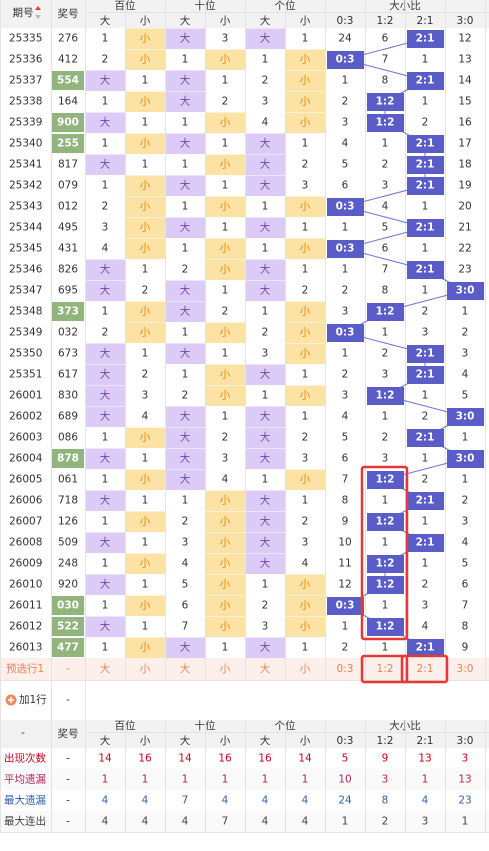  What do you see at coordinates (25, 186) in the screenshot?
I see `issue: 25342` at bounding box center [25, 186].